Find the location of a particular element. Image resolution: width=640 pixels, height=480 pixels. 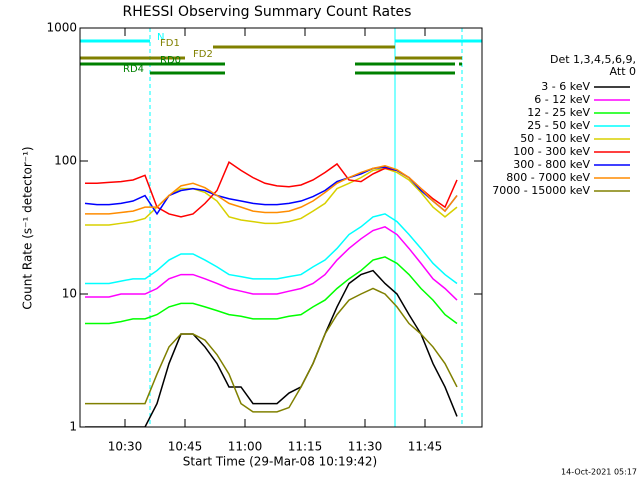

x-axis-label: Start Time (29-Mar-08 10:19:42) is located at coordinates (280, 462).